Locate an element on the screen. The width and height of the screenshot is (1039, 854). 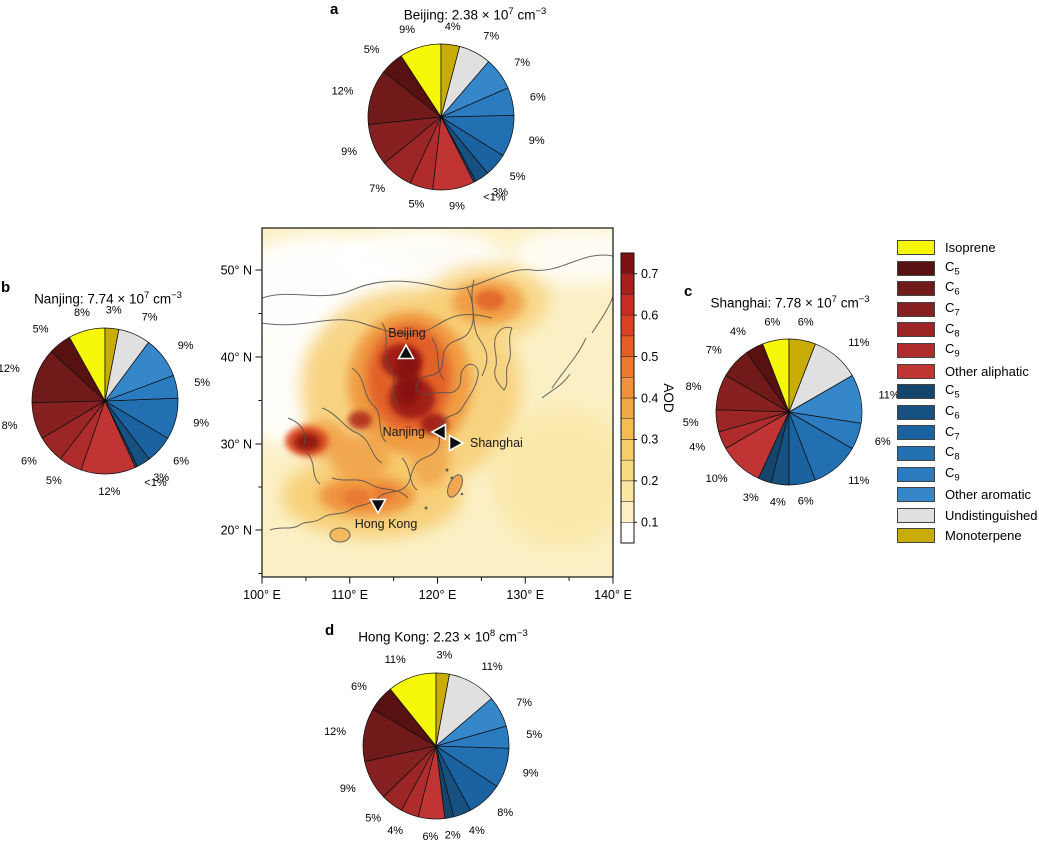
legend-item: Isoprene is located at coordinates (967, 247).